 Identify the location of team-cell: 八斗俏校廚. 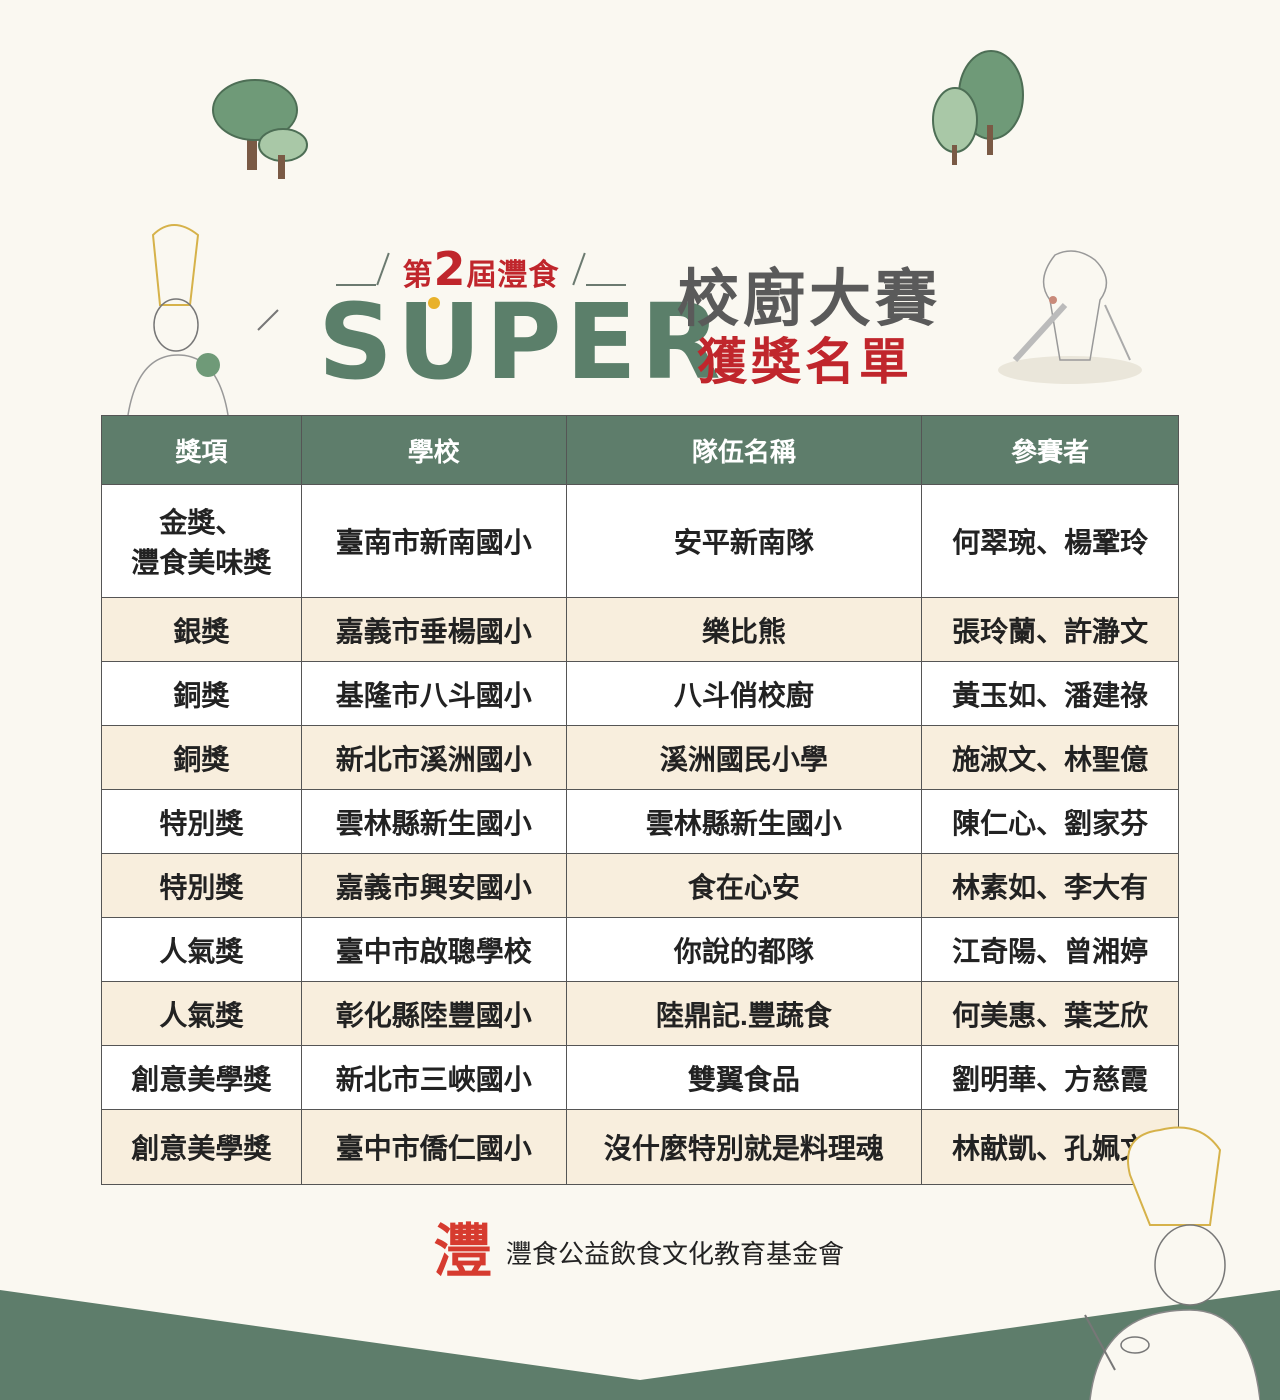
(744, 693).